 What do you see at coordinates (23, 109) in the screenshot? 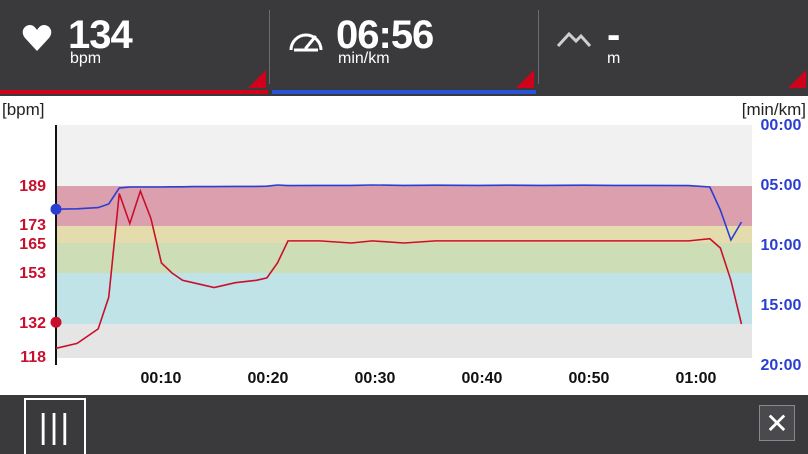
I see `left-axis-label: [bpm]` at bounding box center [23, 109].